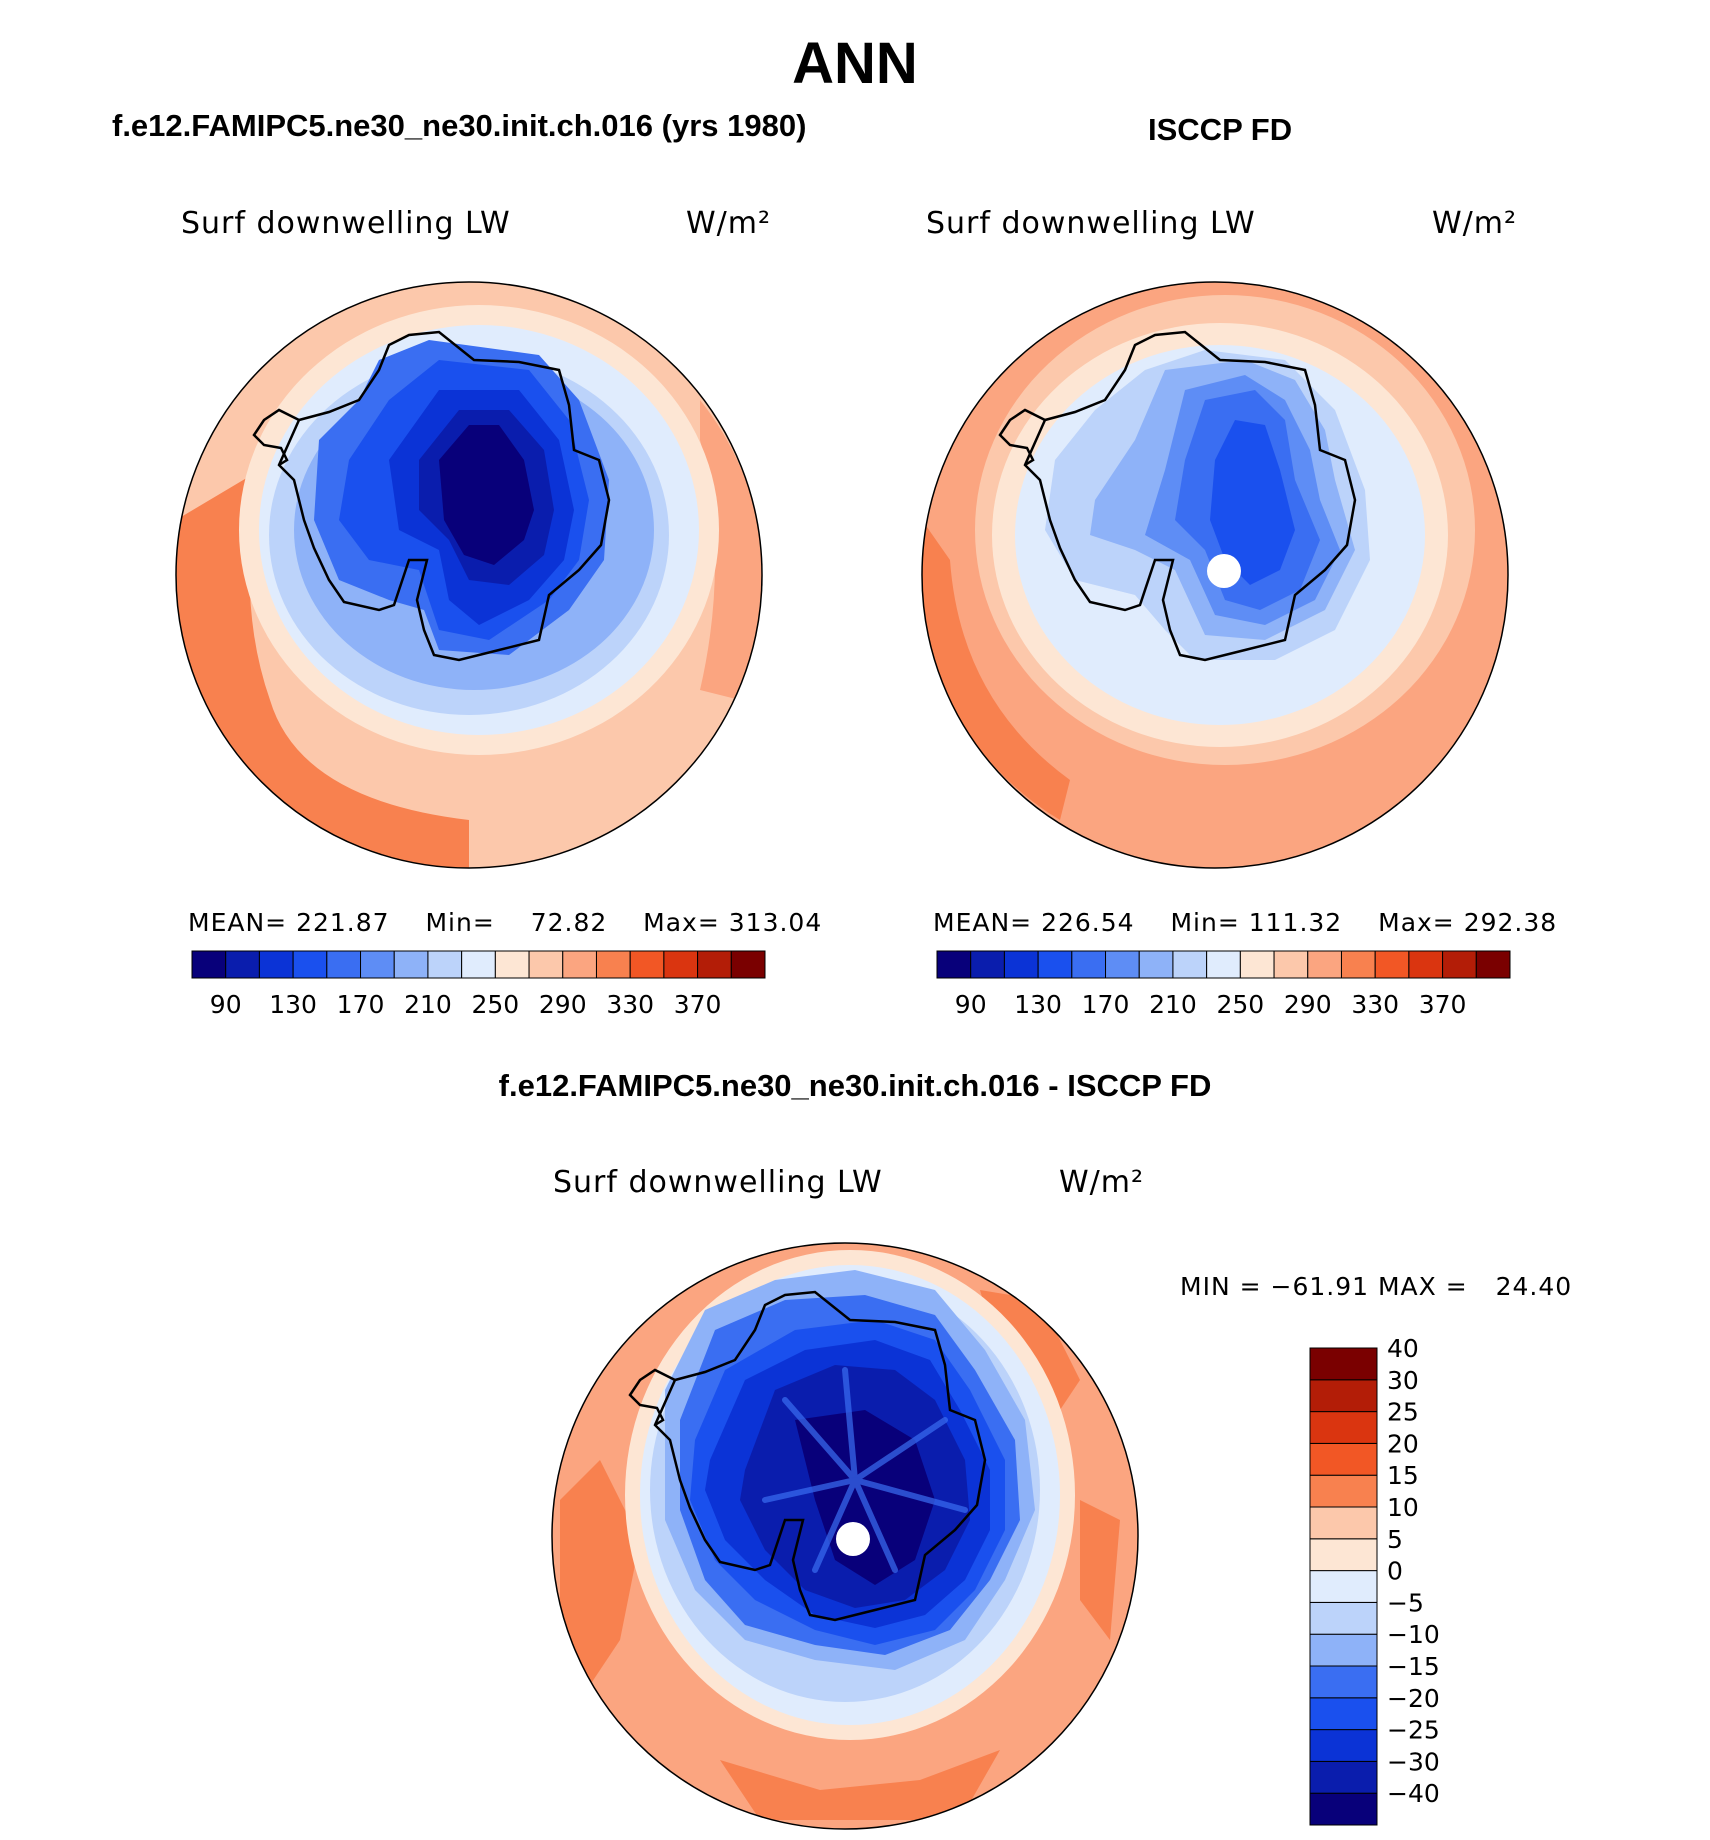 Image resolution: width=1710 pixels, height=1840 pixels. Describe the element at coordinates (293, 1004) in the screenshot. I see `panel-1-colorbar-tick-label: 130` at that location.